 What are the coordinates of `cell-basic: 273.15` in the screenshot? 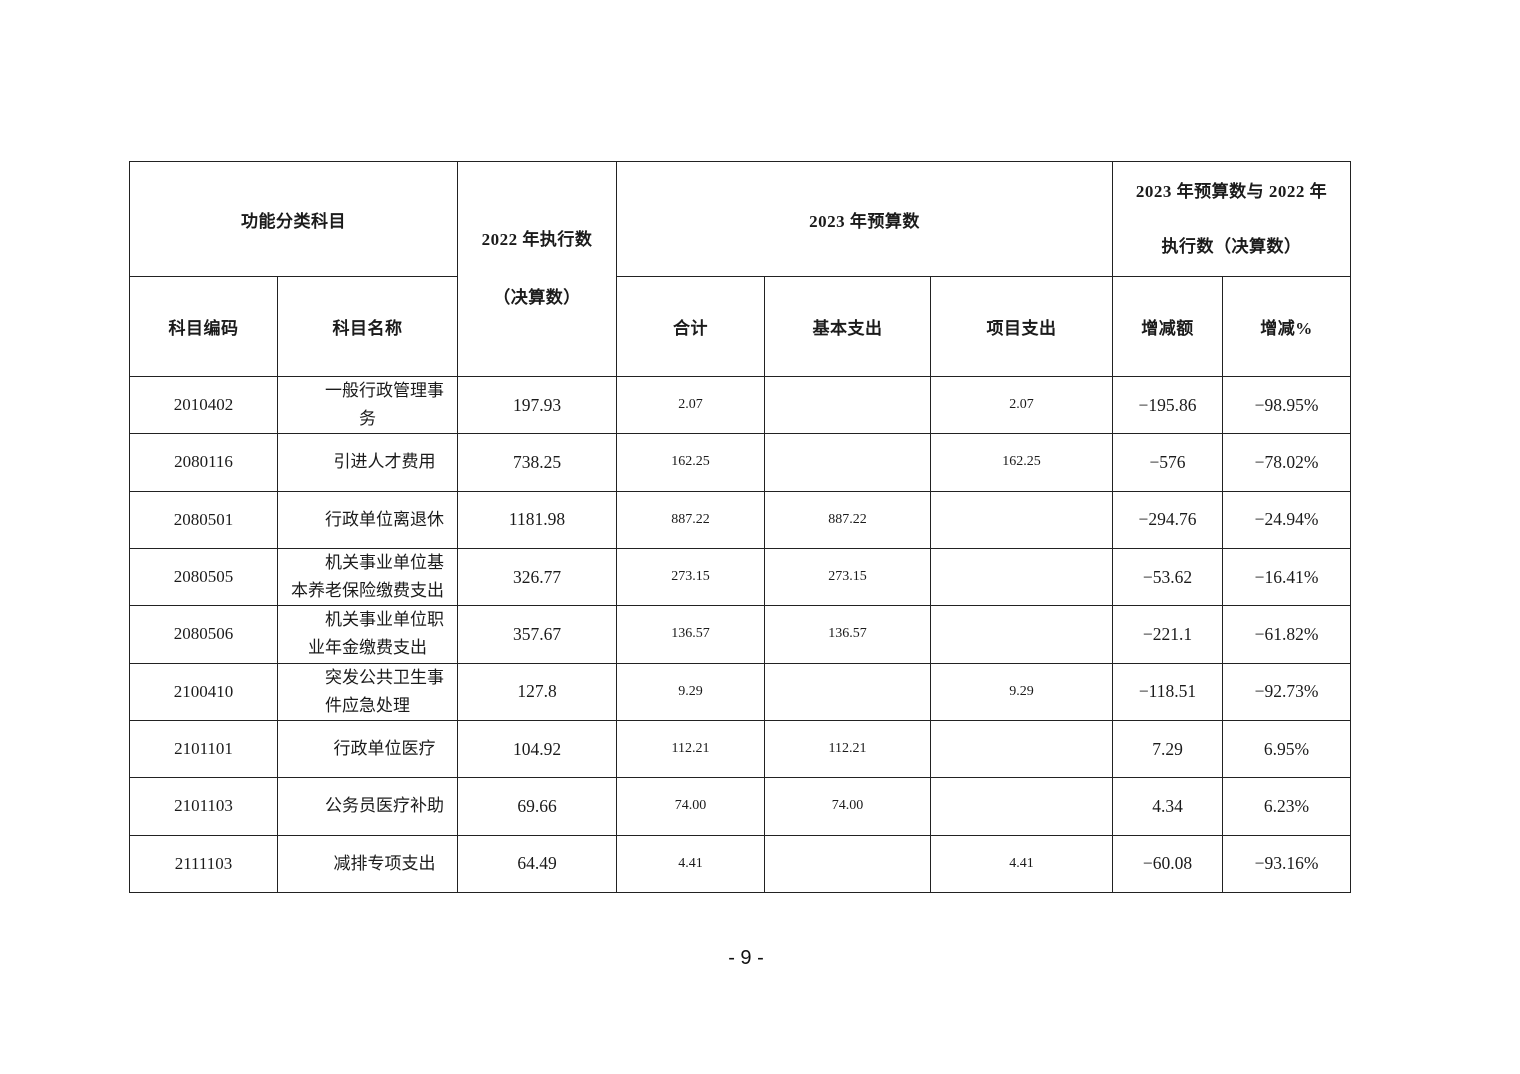 It's located at (847, 577).